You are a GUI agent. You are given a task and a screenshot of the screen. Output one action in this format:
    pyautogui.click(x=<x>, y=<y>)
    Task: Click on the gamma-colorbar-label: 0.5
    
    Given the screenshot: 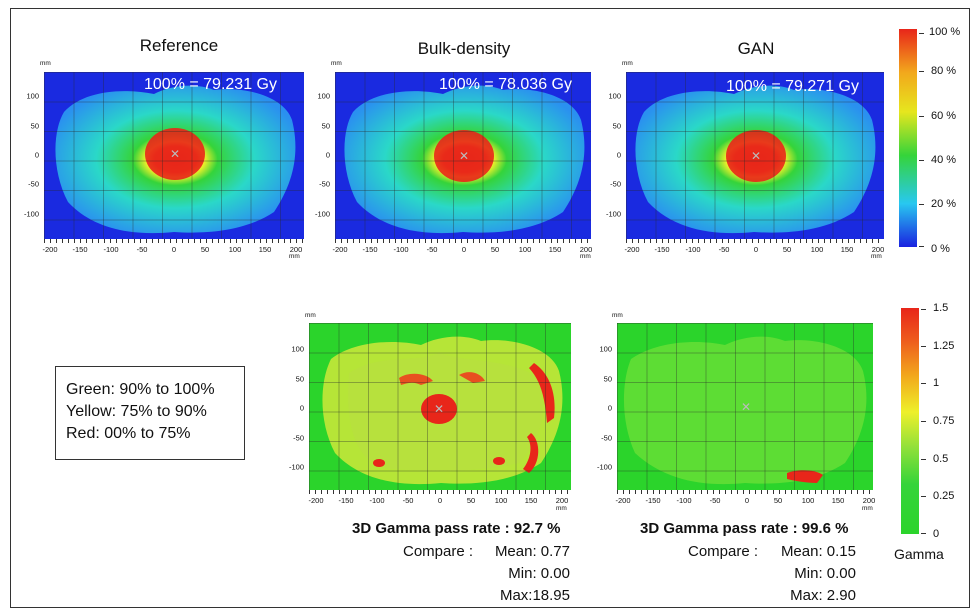 What is the action you would take?
    pyautogui.click(x=941, y=459)
    